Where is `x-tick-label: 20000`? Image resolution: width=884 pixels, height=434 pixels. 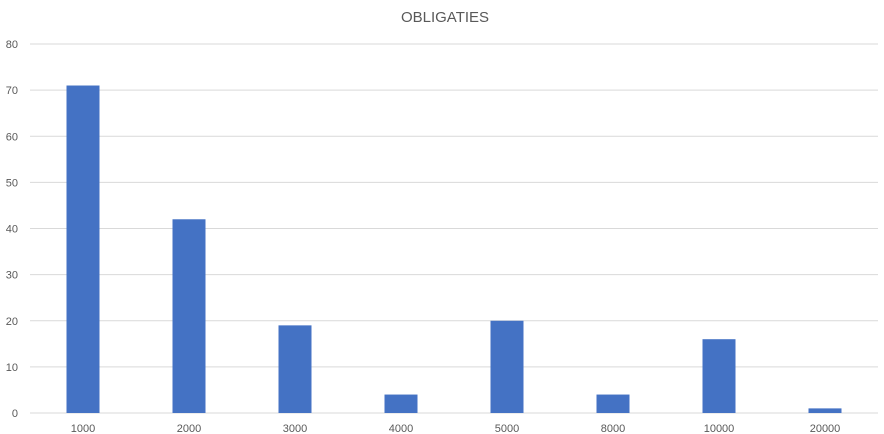
x-tick-label: 20000 is located at coordinates (825, 428).